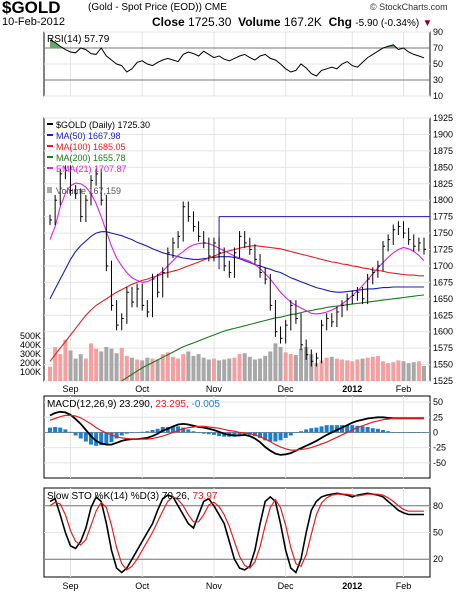 This screenshot has height=593, width=471. Describe the element at coordinates (88, 136) in the screenshot. I see `legend-entry-ma50: MA(50) 1667.98` at that location.